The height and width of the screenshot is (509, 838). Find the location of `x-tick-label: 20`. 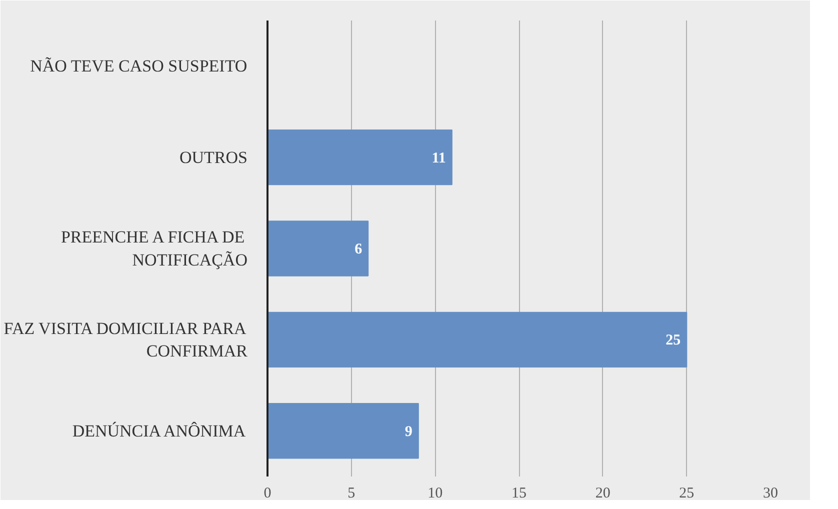

x-tick-label: 20 is located at coordinates (602, 494).